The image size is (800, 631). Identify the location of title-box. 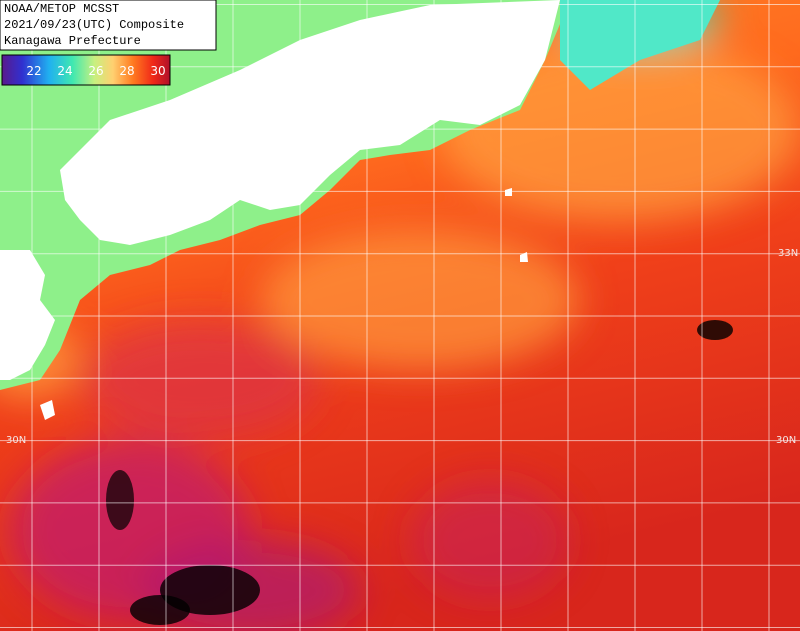
(108, 25).